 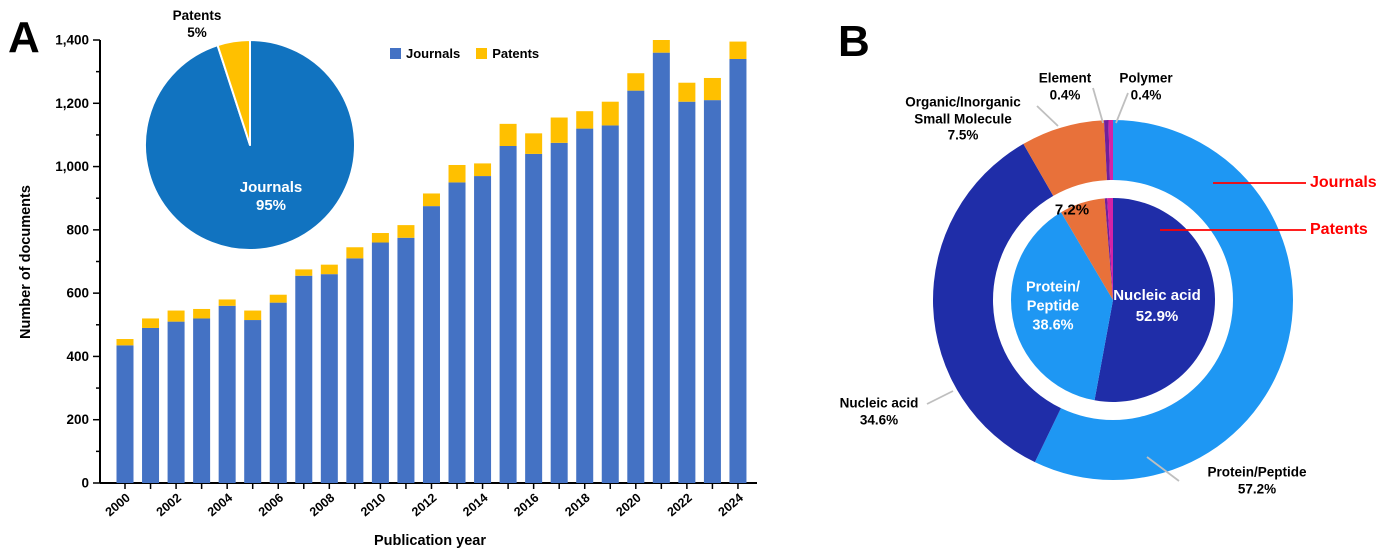 What do you see at coordinates (72, 103) in the screenshot?
I see `y-tick-label: 1,200` at bounding box center [72, 103].